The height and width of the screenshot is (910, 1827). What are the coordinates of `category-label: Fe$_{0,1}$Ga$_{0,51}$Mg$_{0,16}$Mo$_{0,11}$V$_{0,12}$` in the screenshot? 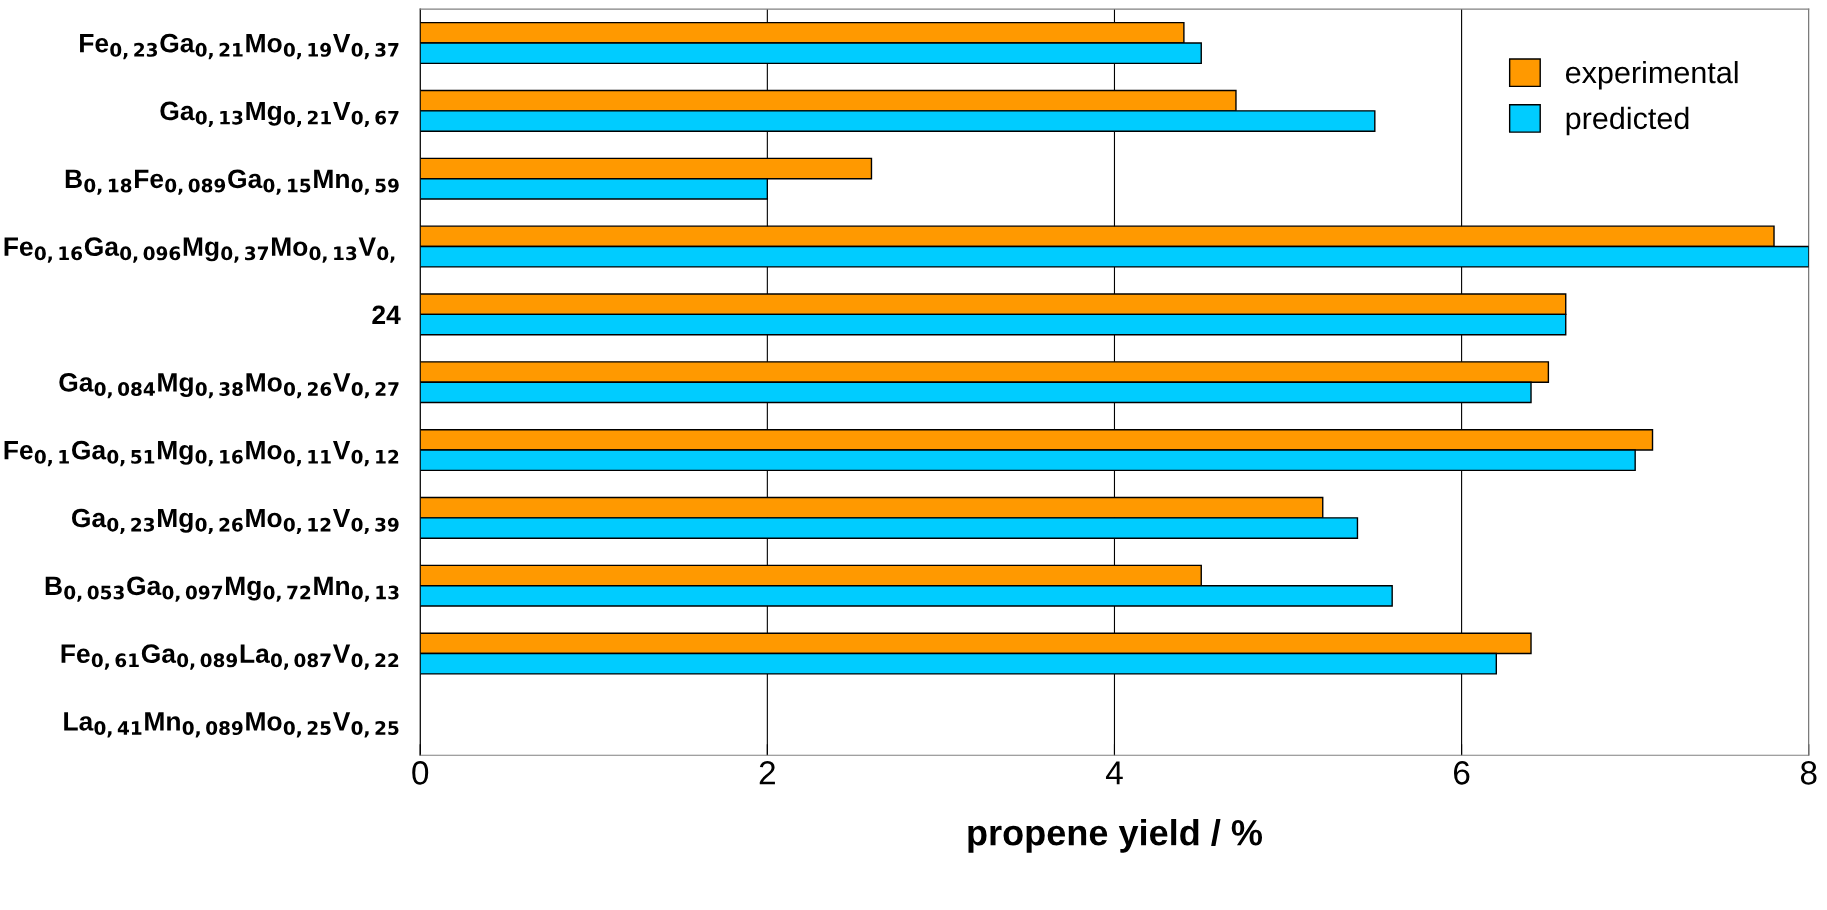 It's located at (201, 453).